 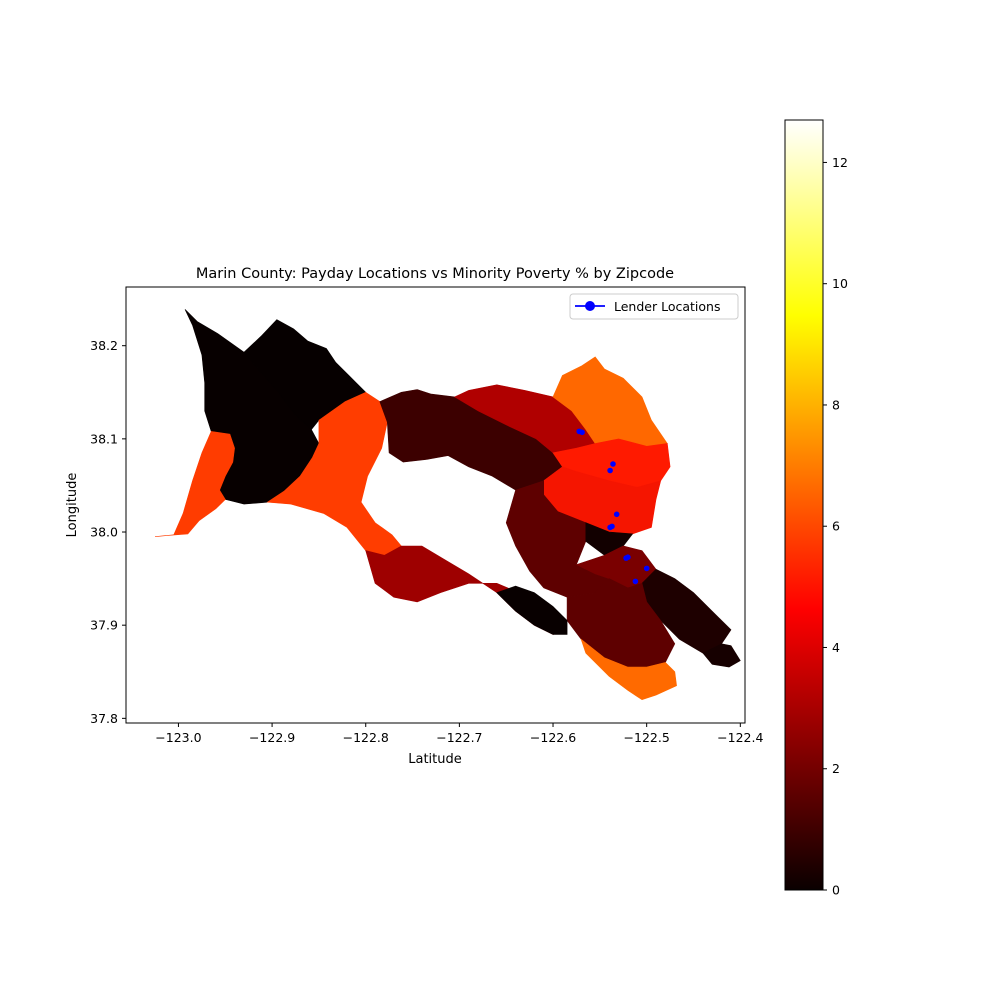 I want to click on zone-mill-valley-south, so click(x=628, y=669).